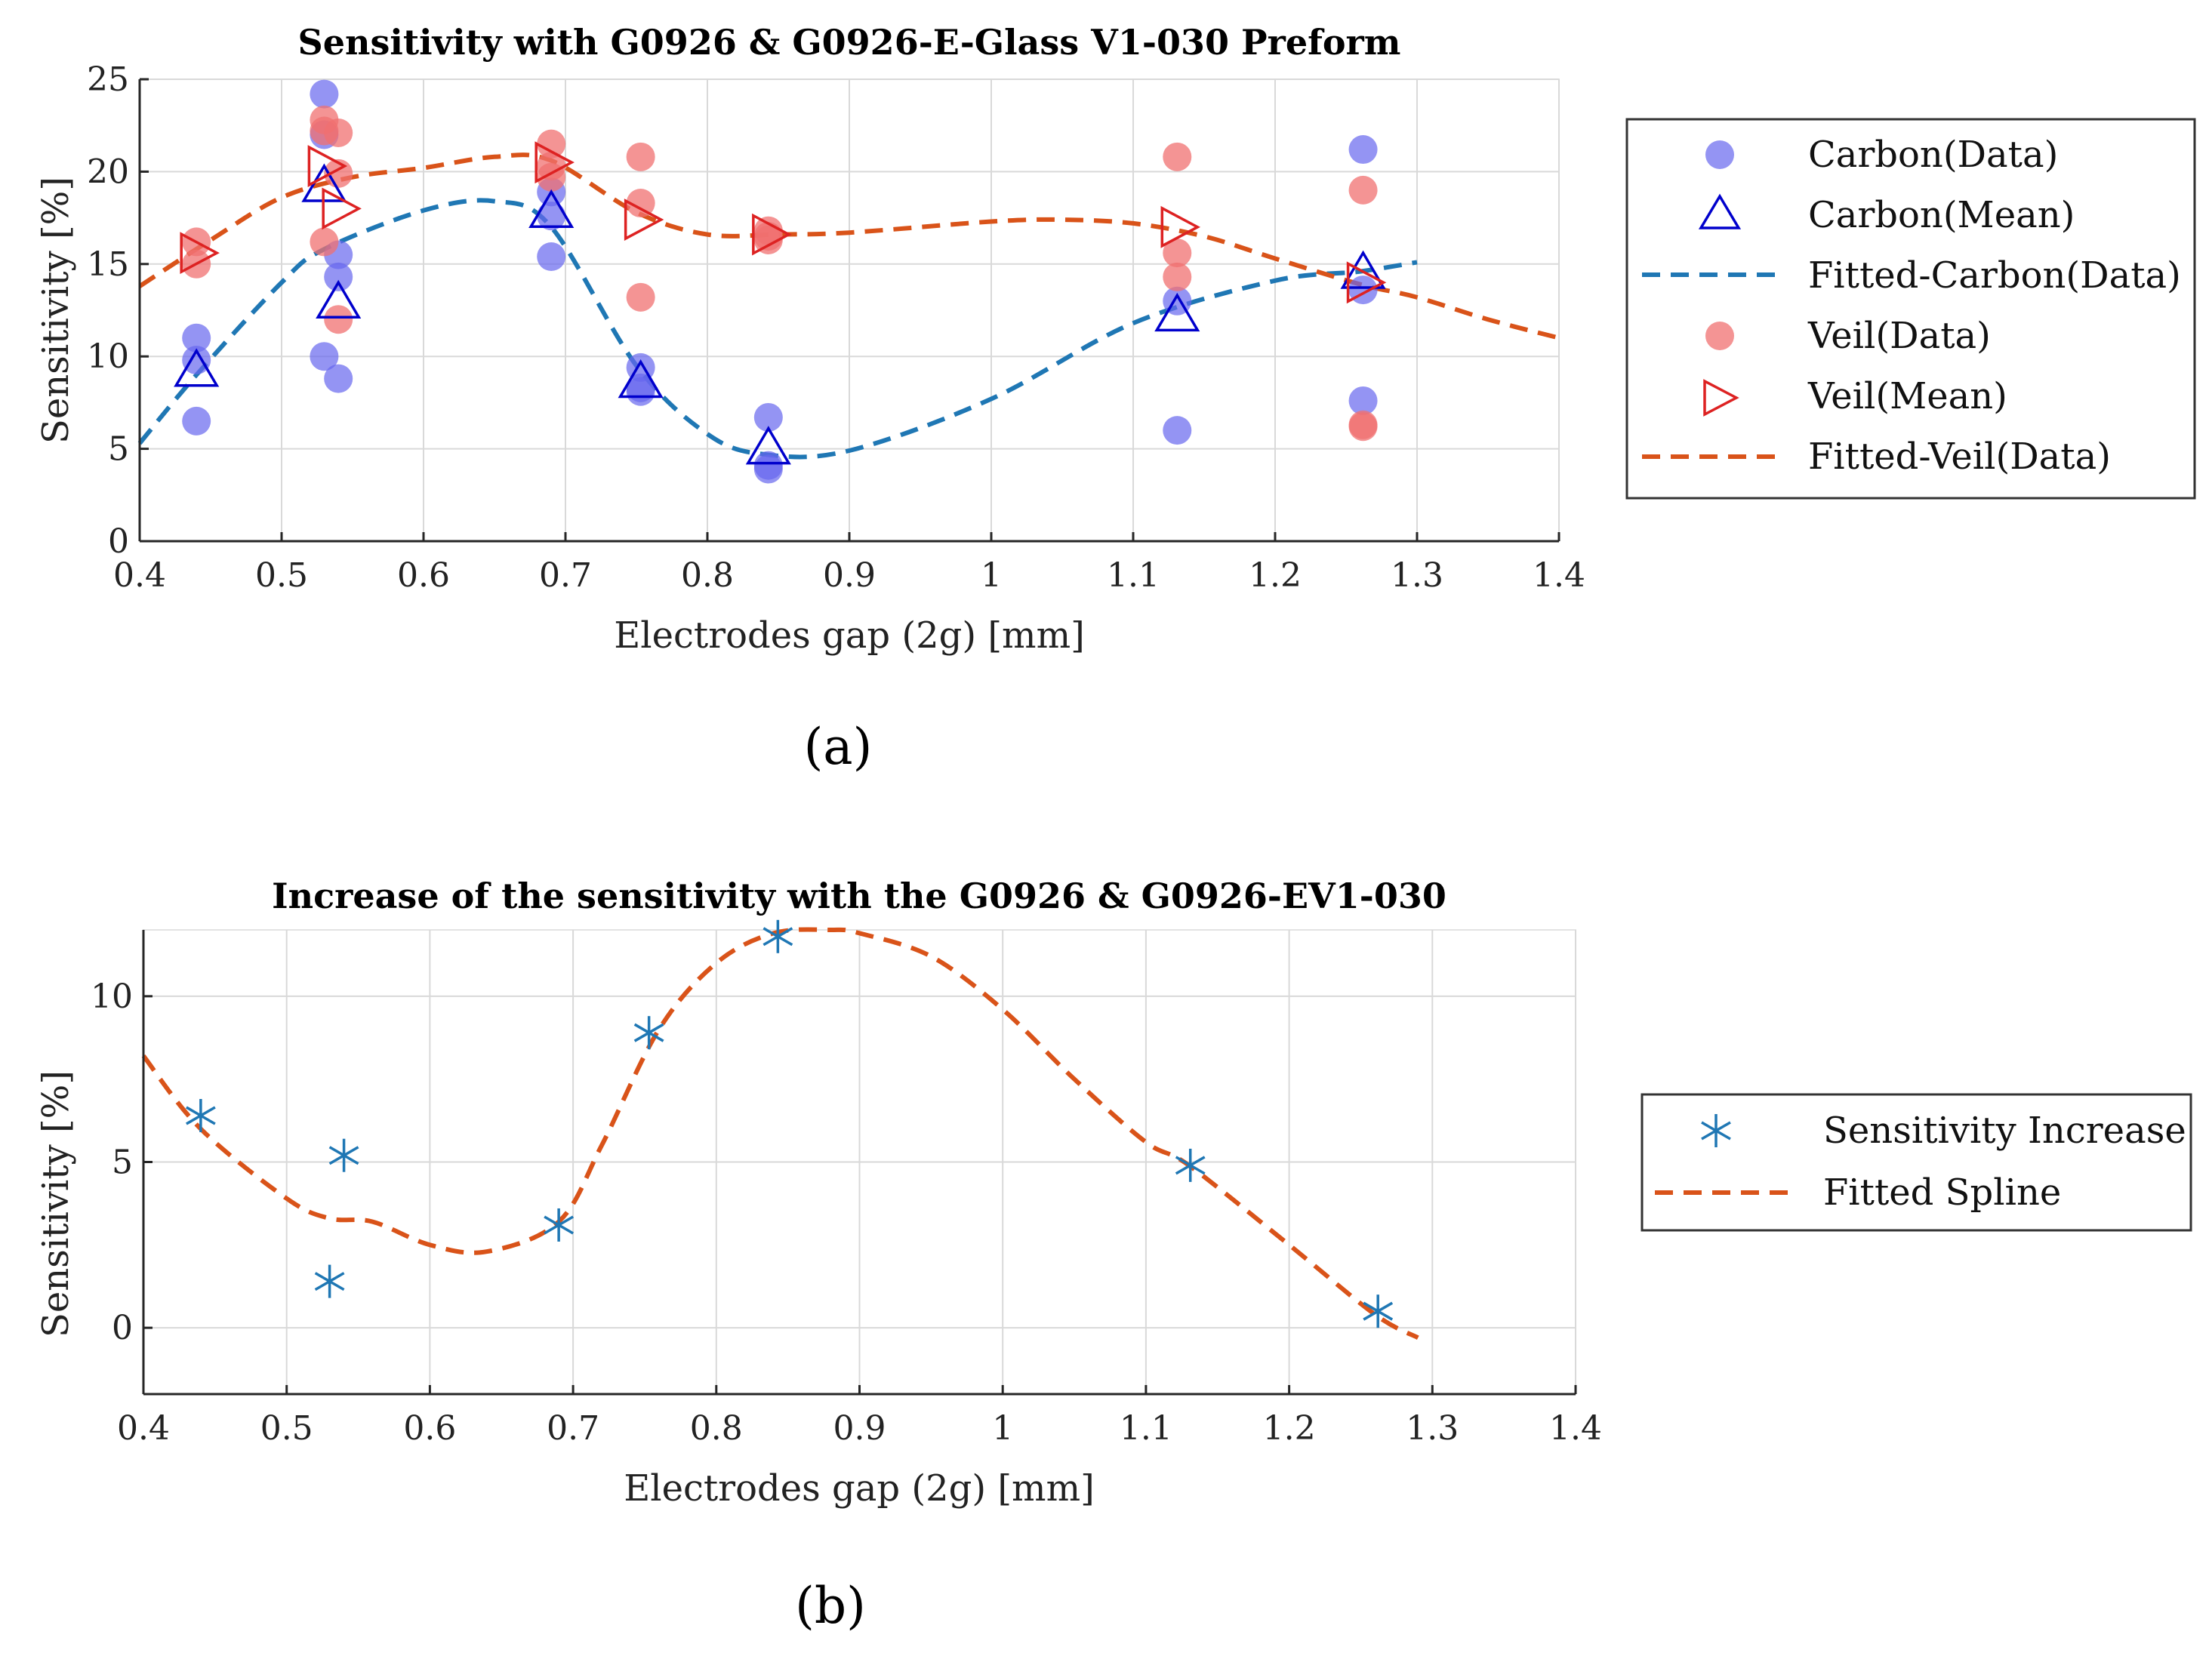 This screenshot has width=2212, height=1653. Describe the element at coordinates (790, 1123) in the screenshot. I see `chart-b-markers` at that location.